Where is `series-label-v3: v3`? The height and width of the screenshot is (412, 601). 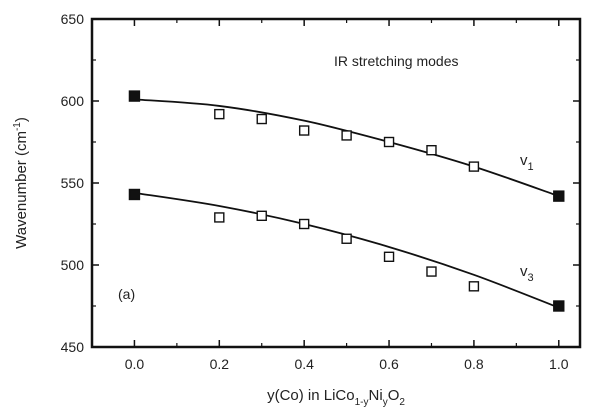
series-label-v3: v3 is located at coordinates (527, 273).